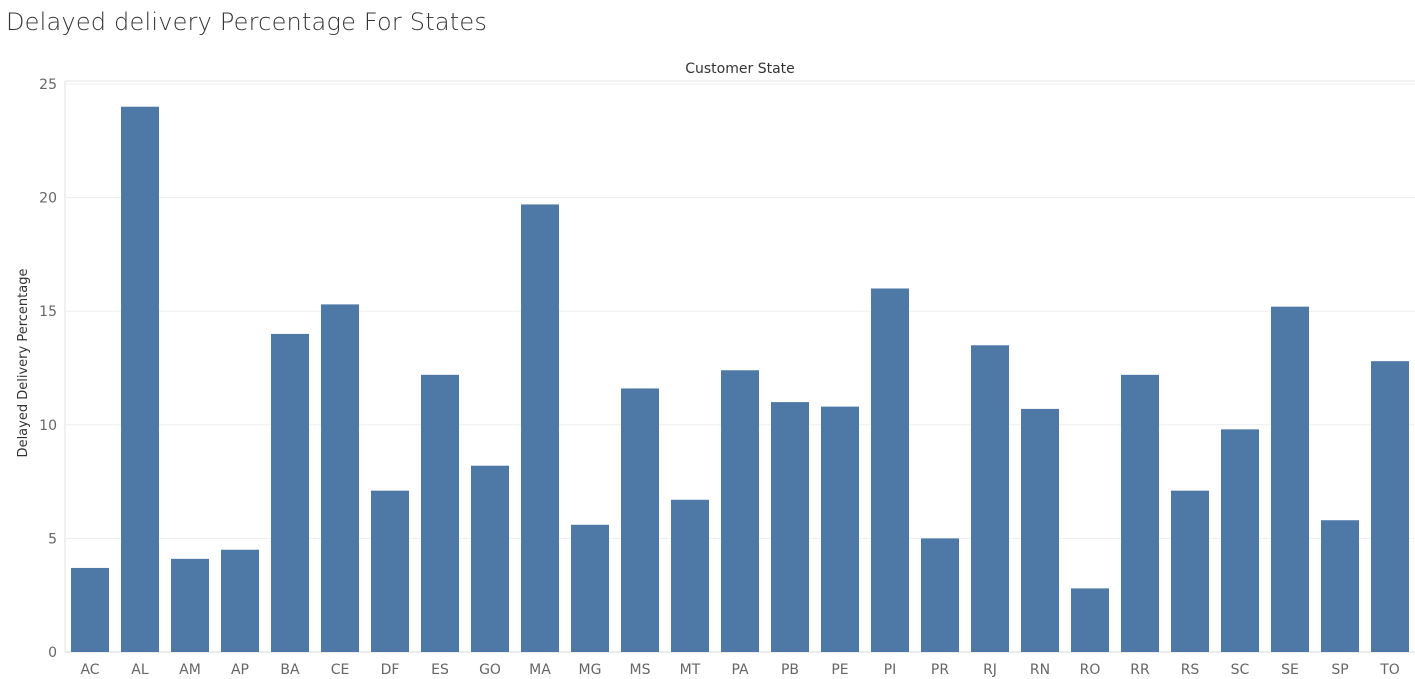 The height and width of the screenshot is (679, 1415). I want to click on x-tick-label: SP, so click(1339, 670).